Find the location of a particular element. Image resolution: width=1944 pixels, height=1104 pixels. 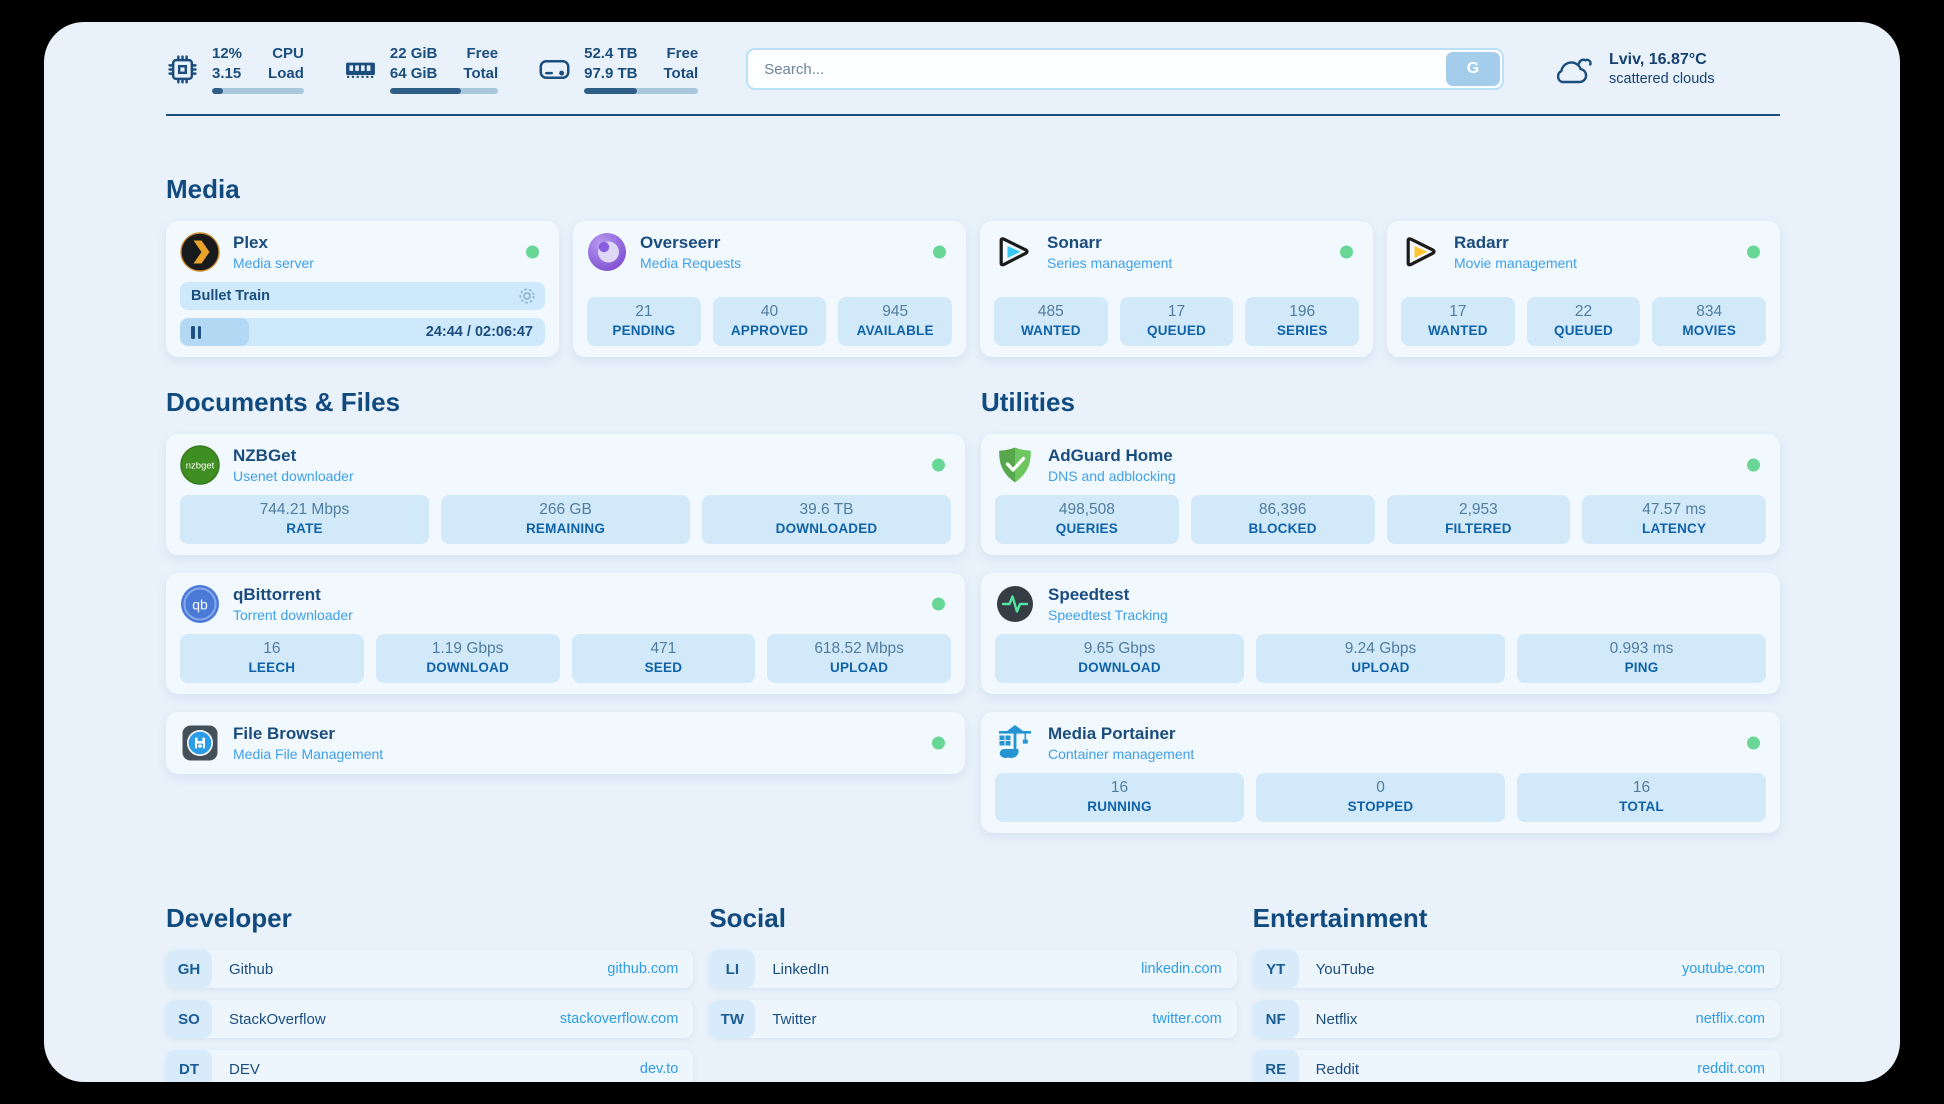

link-row-reddit: RE Reddit reddit.com is located at coordinates (1516, 1066).